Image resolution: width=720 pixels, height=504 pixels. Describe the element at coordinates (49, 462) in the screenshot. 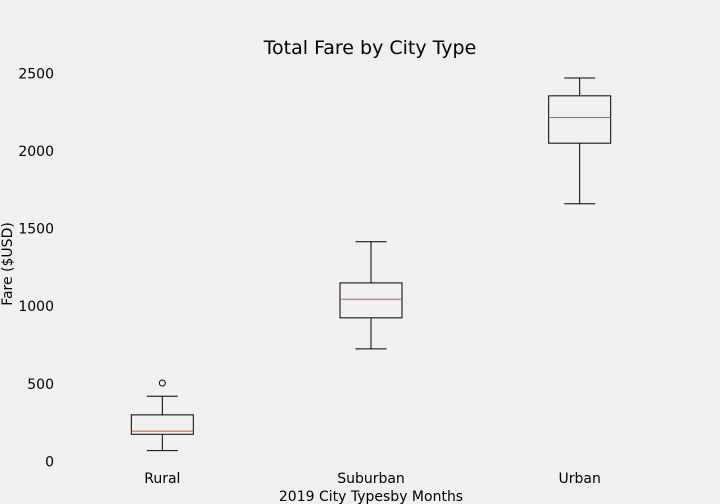

I see `y-tick-label: 0` at that location.